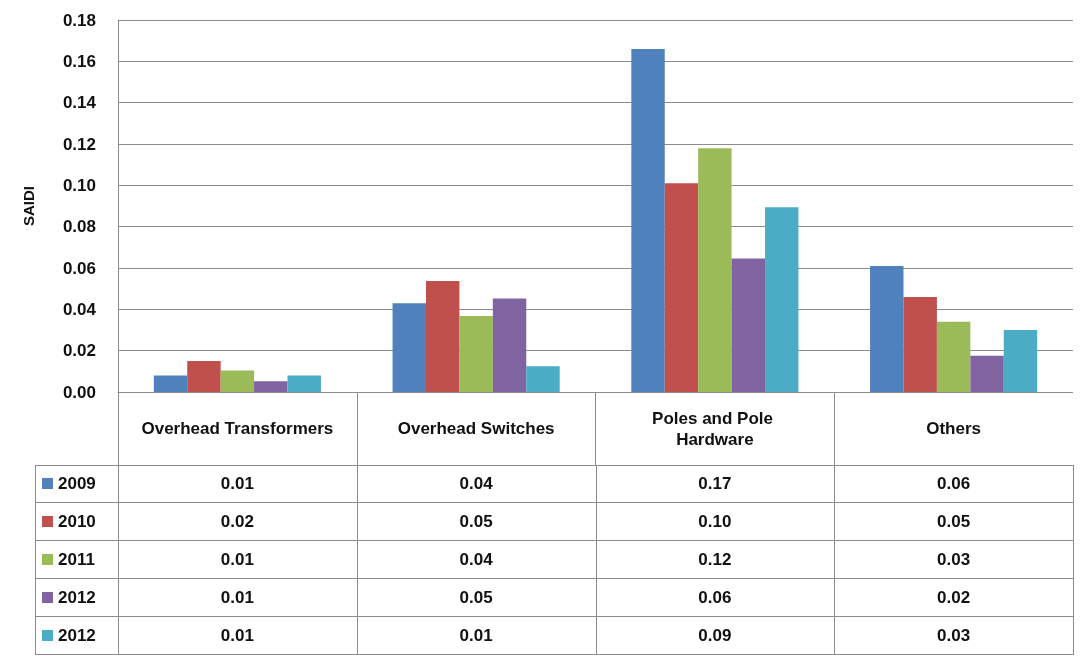 The width and height of the screenshot is (1081, 656). What do you see at coordinates (79, 351) in the screenshot?
I see `y-tick-label: 0.02` at bounding box center [79, 351].